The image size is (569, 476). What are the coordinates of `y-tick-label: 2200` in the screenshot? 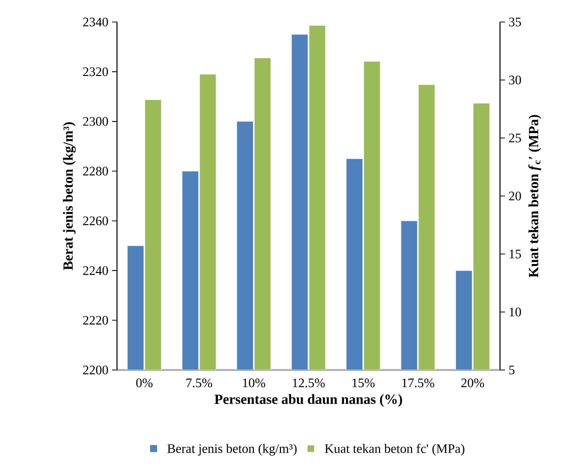 It's located at (95, 370).